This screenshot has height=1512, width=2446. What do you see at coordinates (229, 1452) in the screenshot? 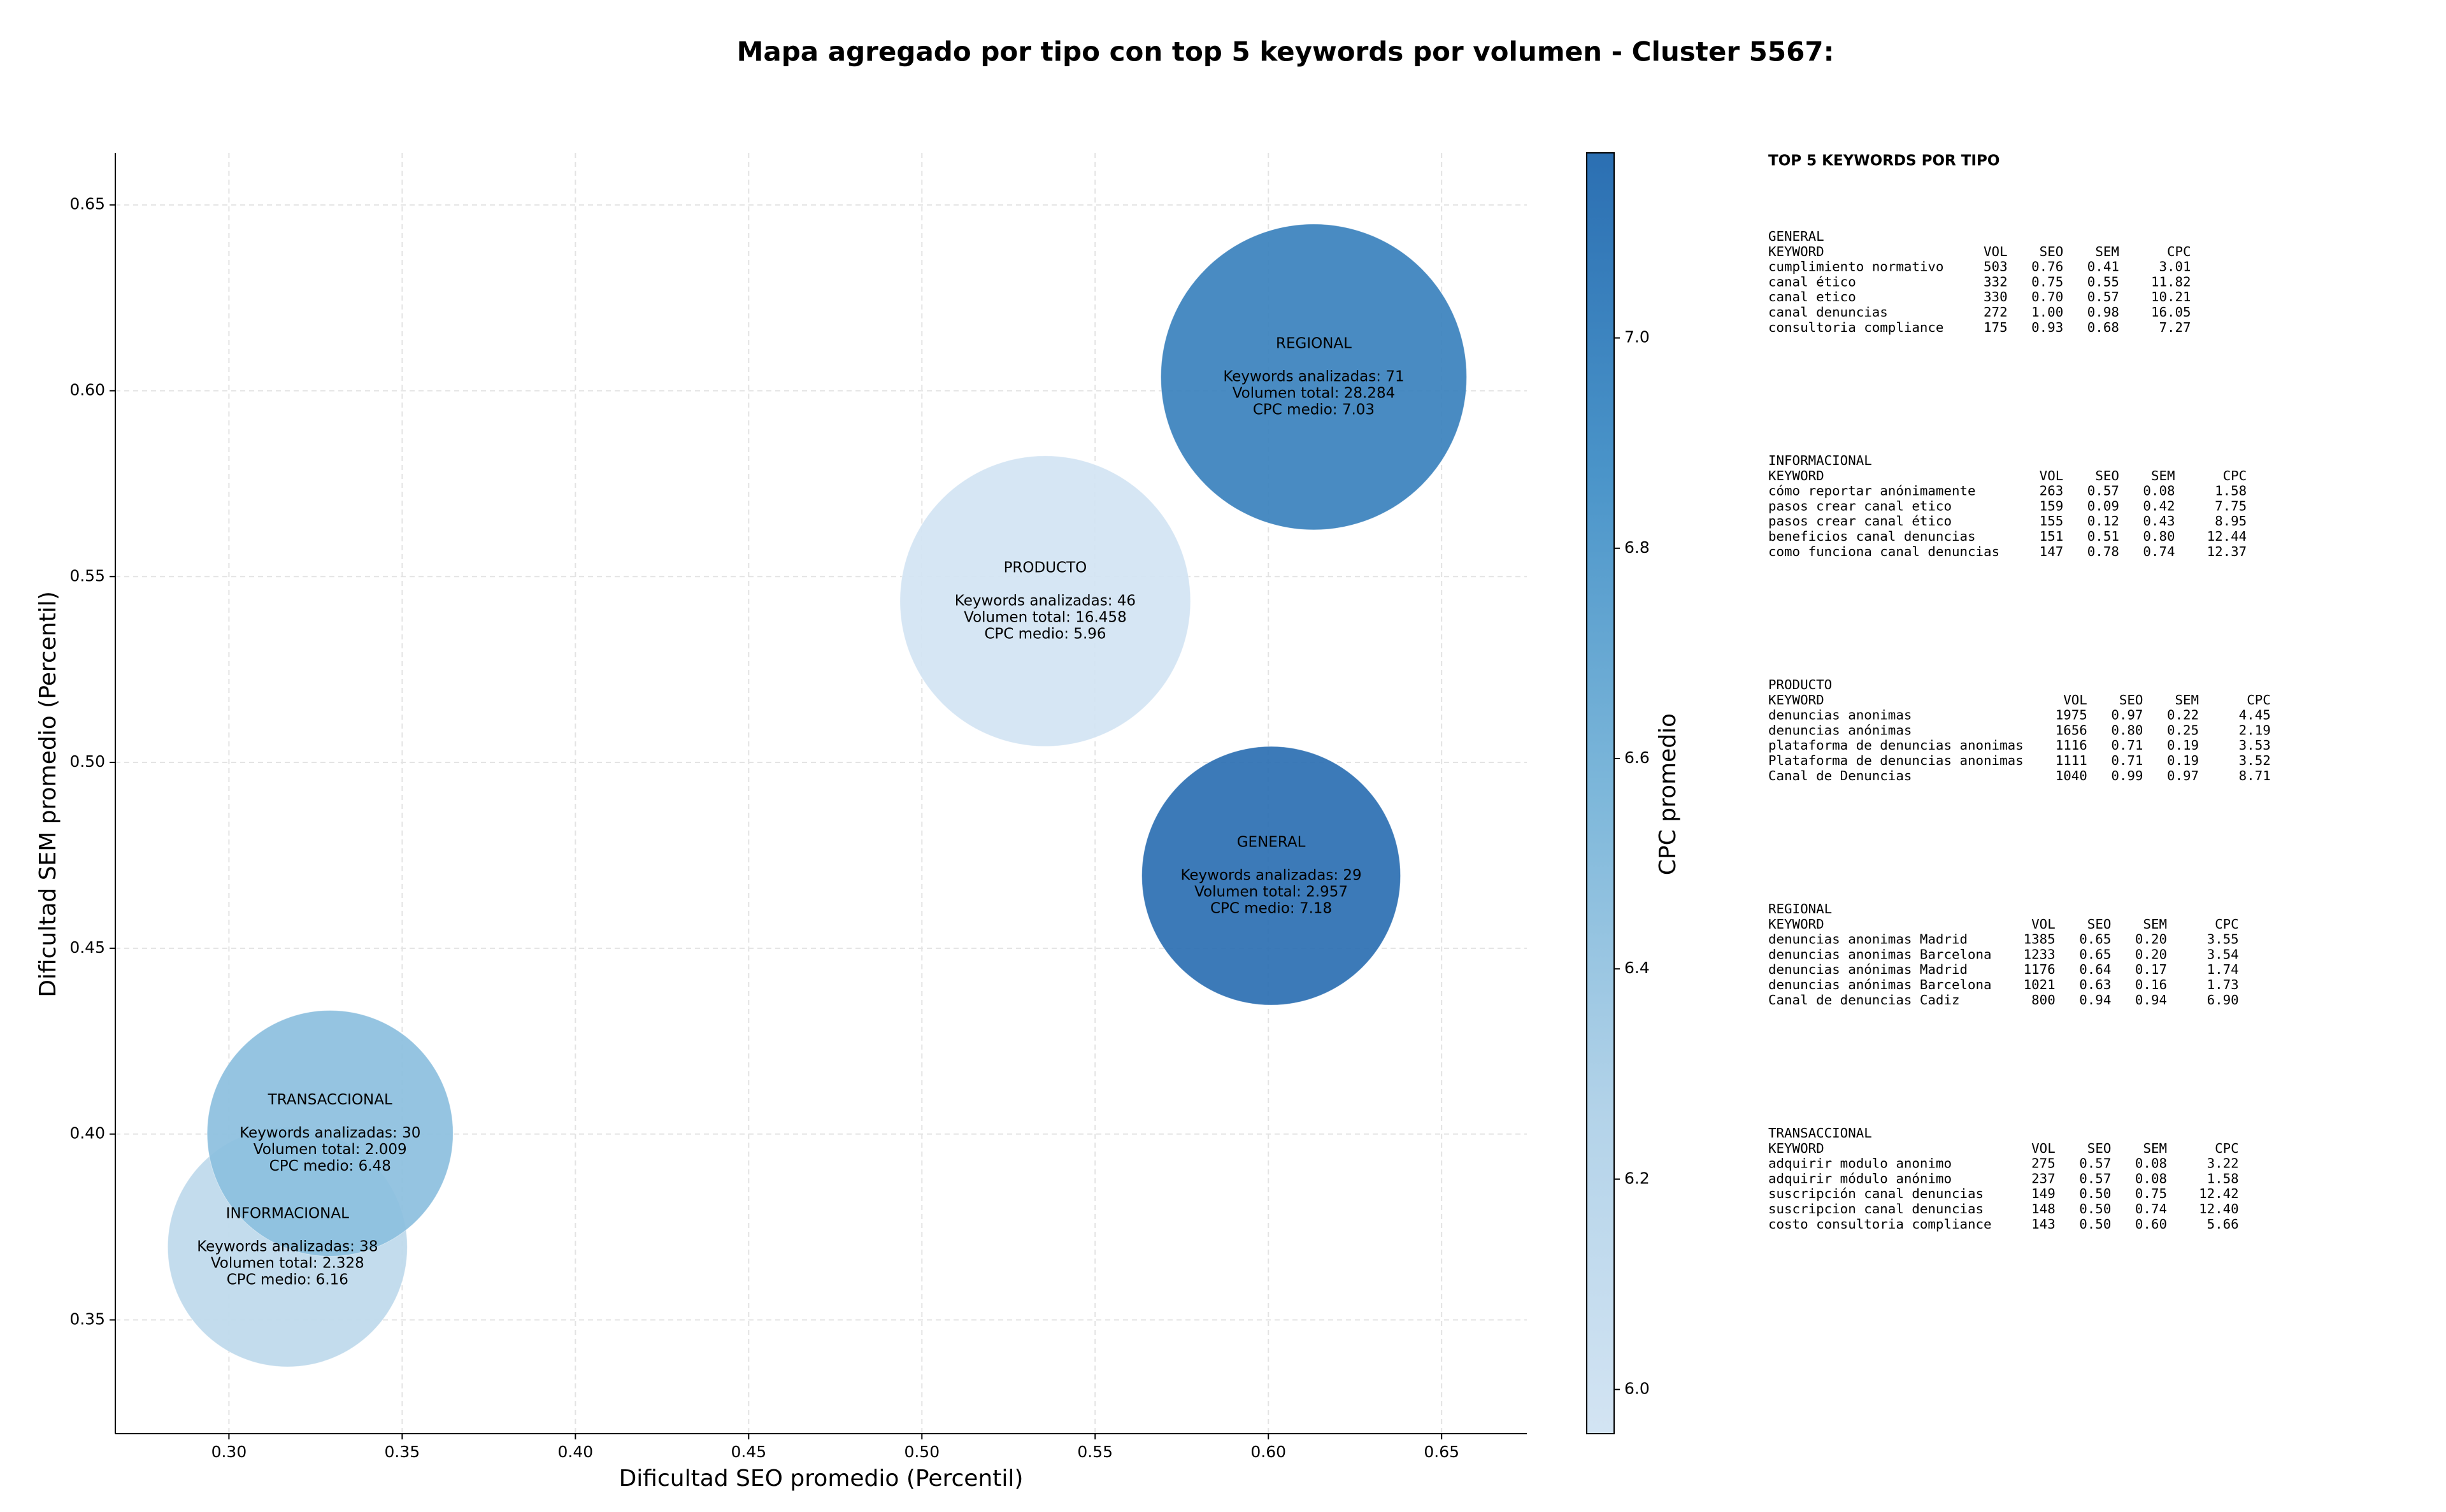
I see `x-tick-label: 0.30` at bounding box center [229, 1452].